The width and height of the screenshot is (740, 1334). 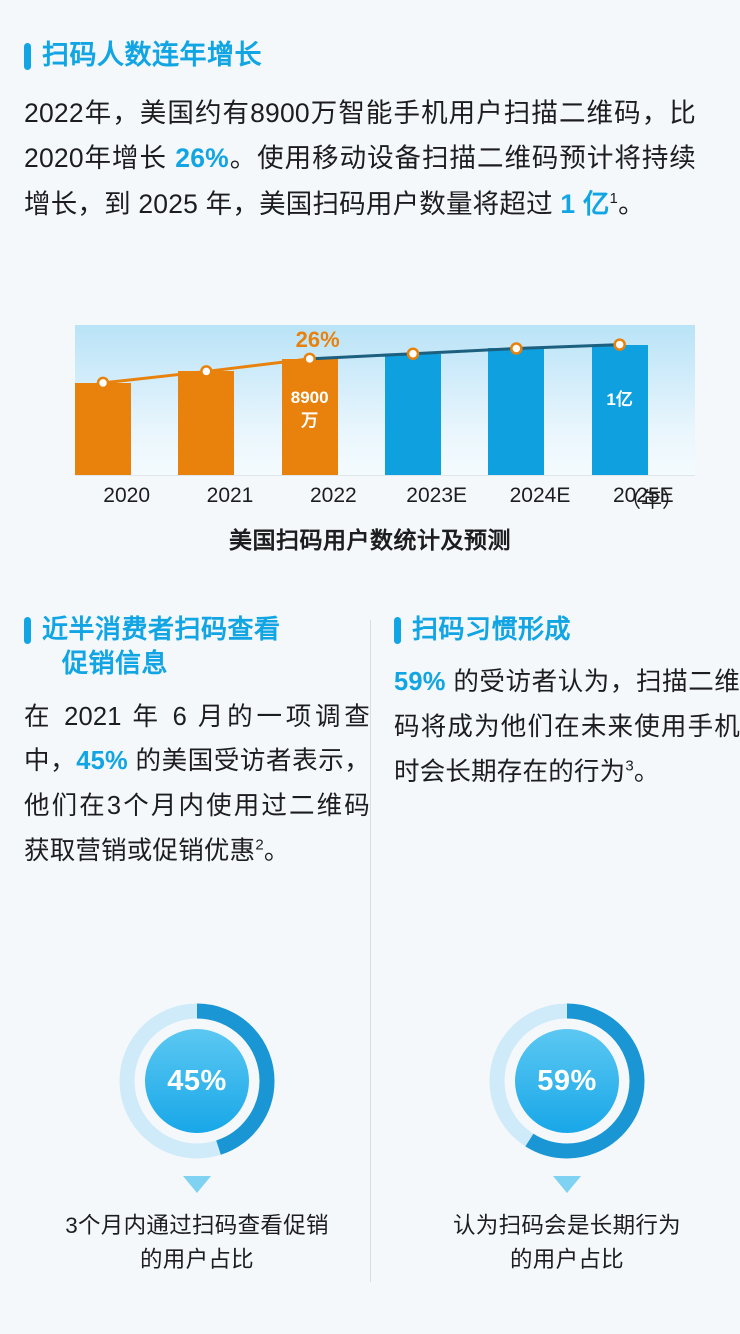 What do you see at coordinates (631, 204) in the screenshot?
I see `top-para-part-3: 。` at bounding box center [631, 204].